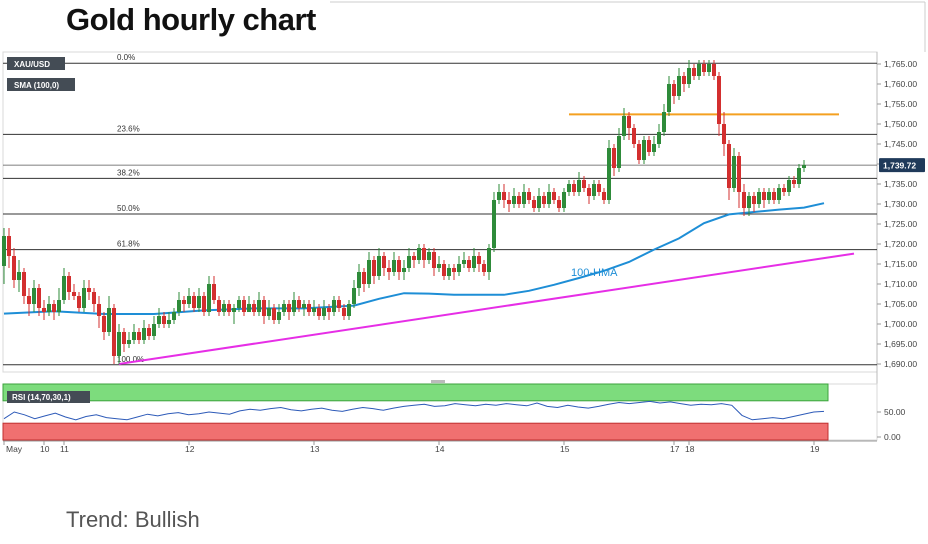 This screenshot has height=544, width=928. I want to click on x-tick-label: 12, so click(190, 449).